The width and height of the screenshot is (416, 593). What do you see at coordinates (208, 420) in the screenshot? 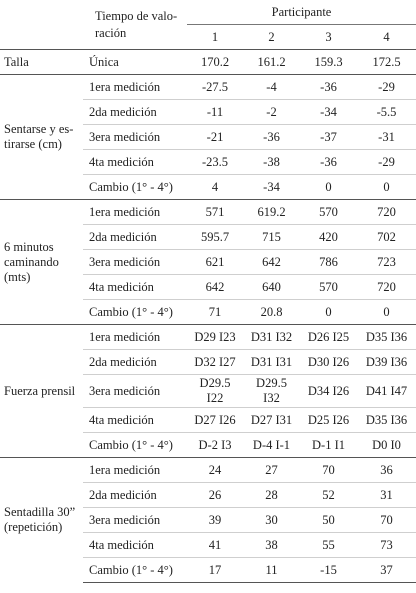
I see `table-row: 4ta medición D27 I26 D27 I31 D25 I26 D35 I36` at bounding box center [208, 420].